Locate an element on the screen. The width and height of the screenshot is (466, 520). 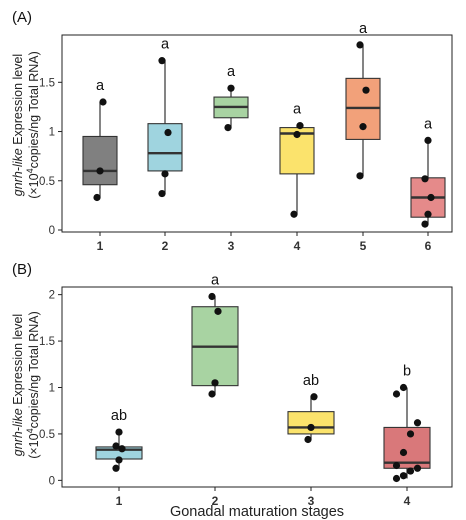
x-tick-label: 6 is located at coordinates (428, 246).